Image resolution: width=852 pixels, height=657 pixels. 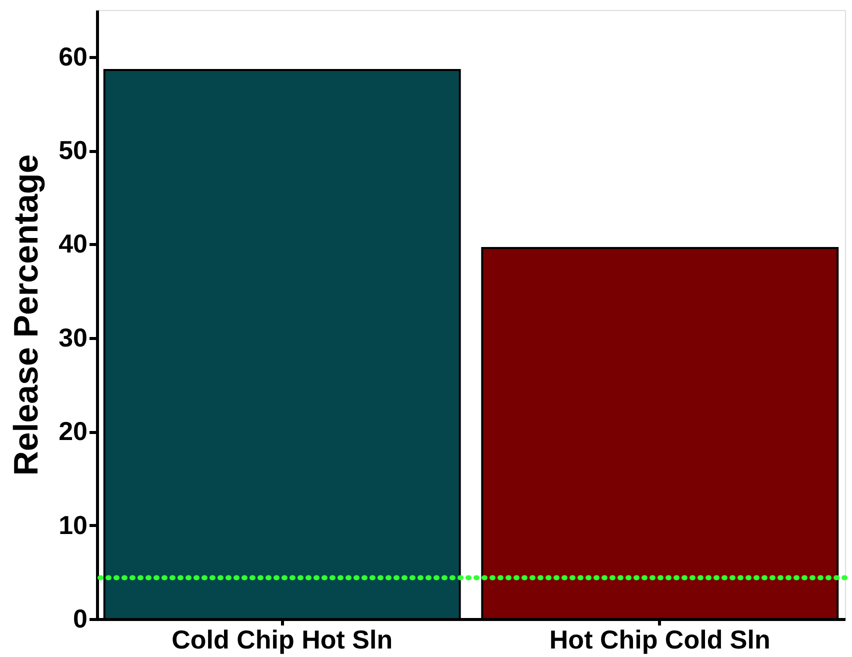 What do you see at coordinates (80, 619) in the screenshot?
I see `y-tick-label: 0` at bounding box center [80, 619].